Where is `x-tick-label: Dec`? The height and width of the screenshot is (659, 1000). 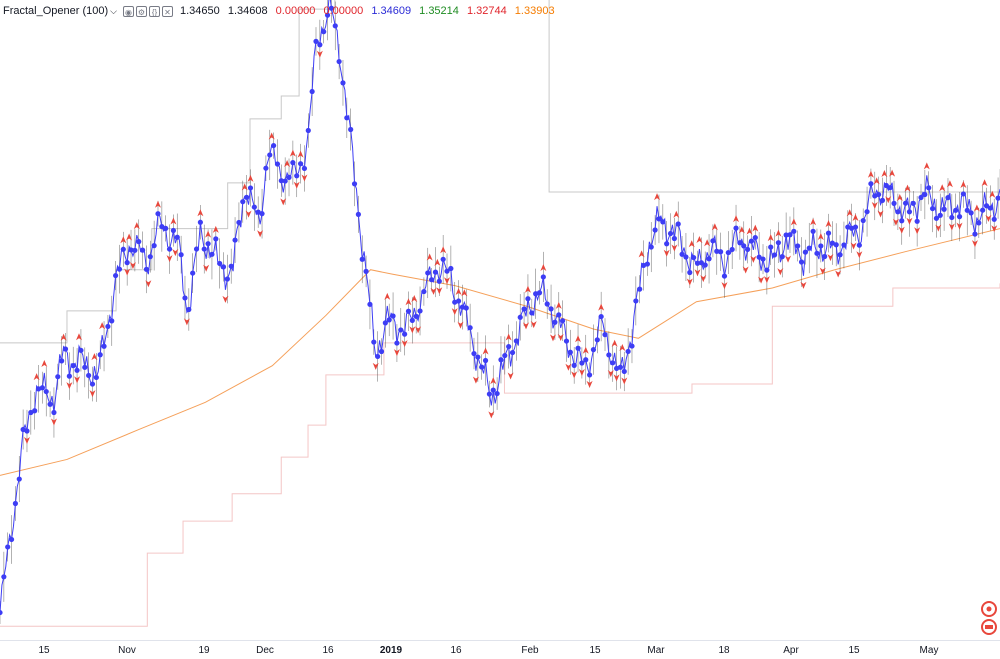 x-tick-label: Dec is located at coordinates (265, 650).